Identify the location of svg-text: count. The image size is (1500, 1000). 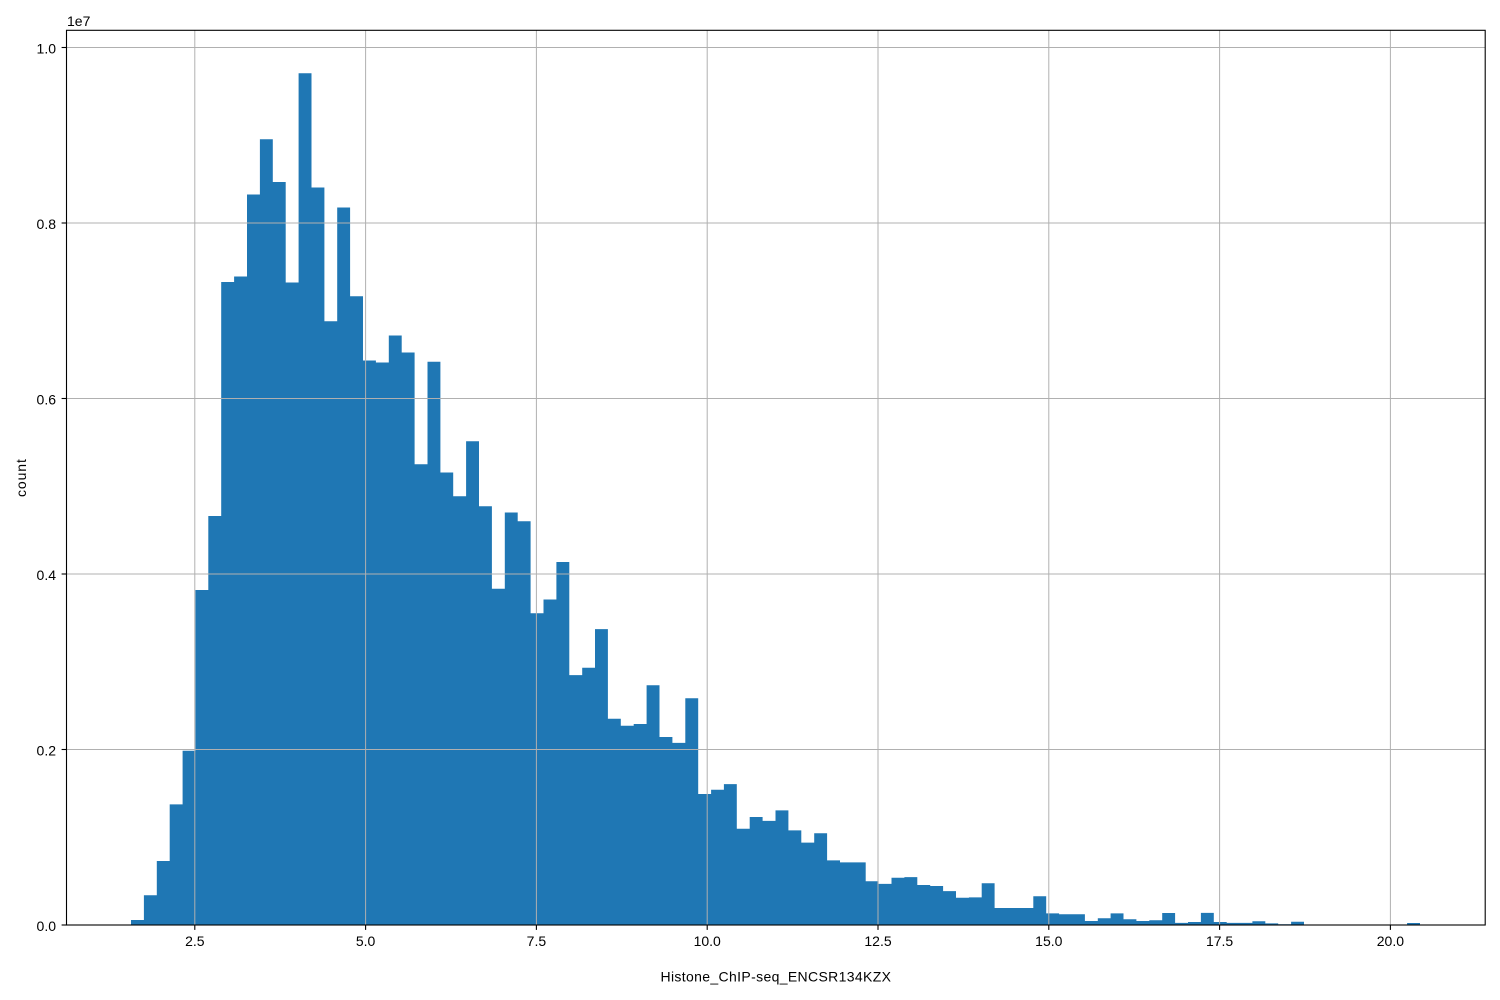
(21, 477).